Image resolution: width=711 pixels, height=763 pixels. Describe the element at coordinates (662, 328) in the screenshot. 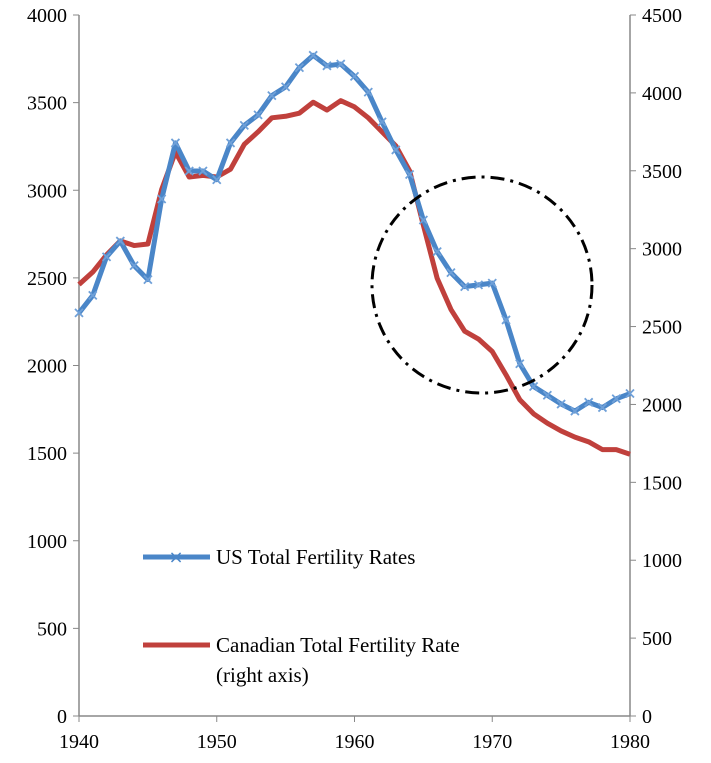

I see `right-tick-label: 2500` at that location.